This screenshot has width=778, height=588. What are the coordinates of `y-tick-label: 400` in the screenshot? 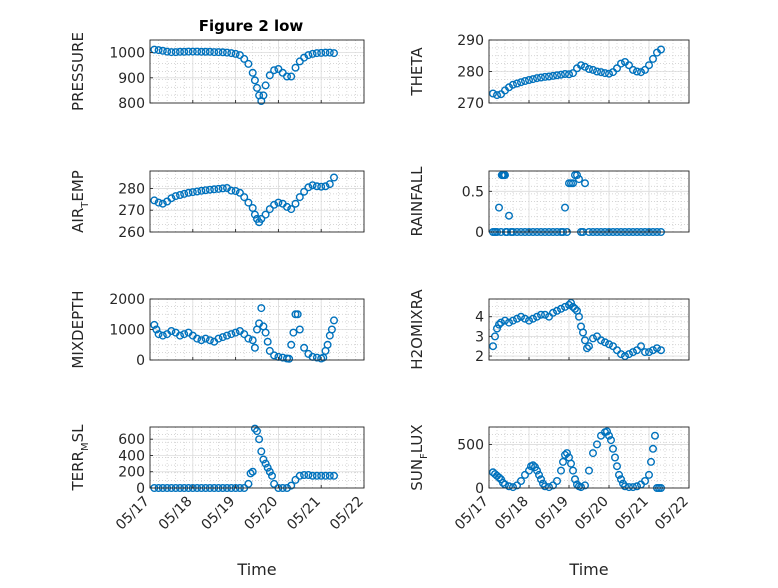 It's located at (131, 456).